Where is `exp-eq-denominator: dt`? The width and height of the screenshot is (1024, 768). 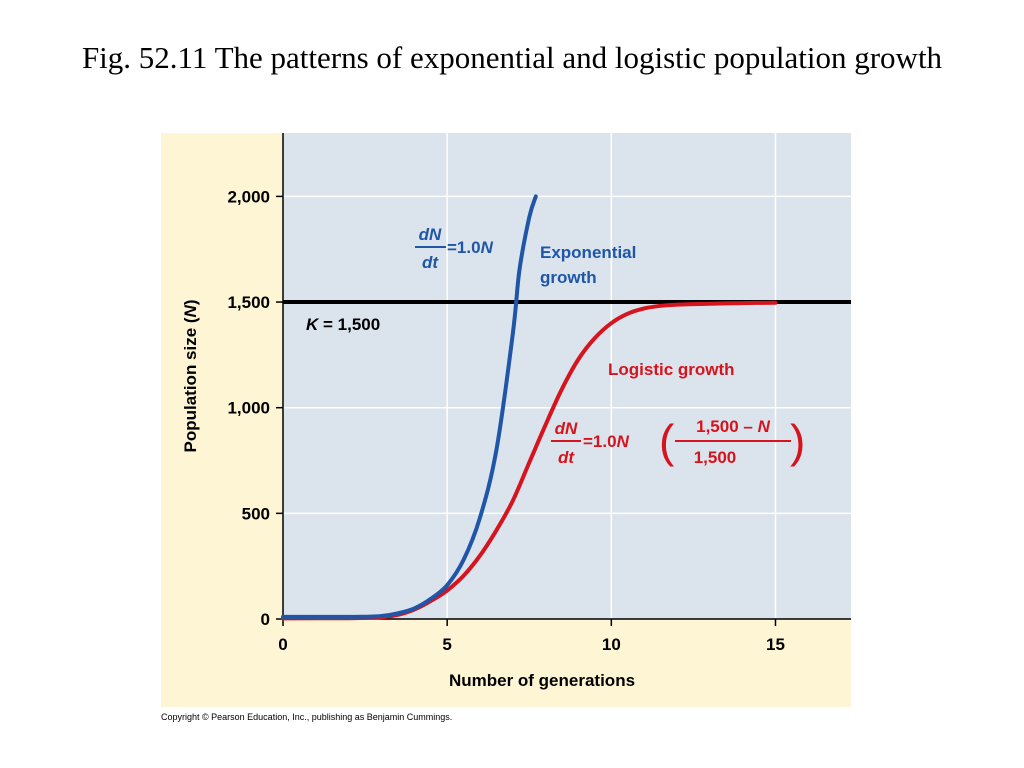 exp-eq-denominator: dt is located at coordinates (430, 262).